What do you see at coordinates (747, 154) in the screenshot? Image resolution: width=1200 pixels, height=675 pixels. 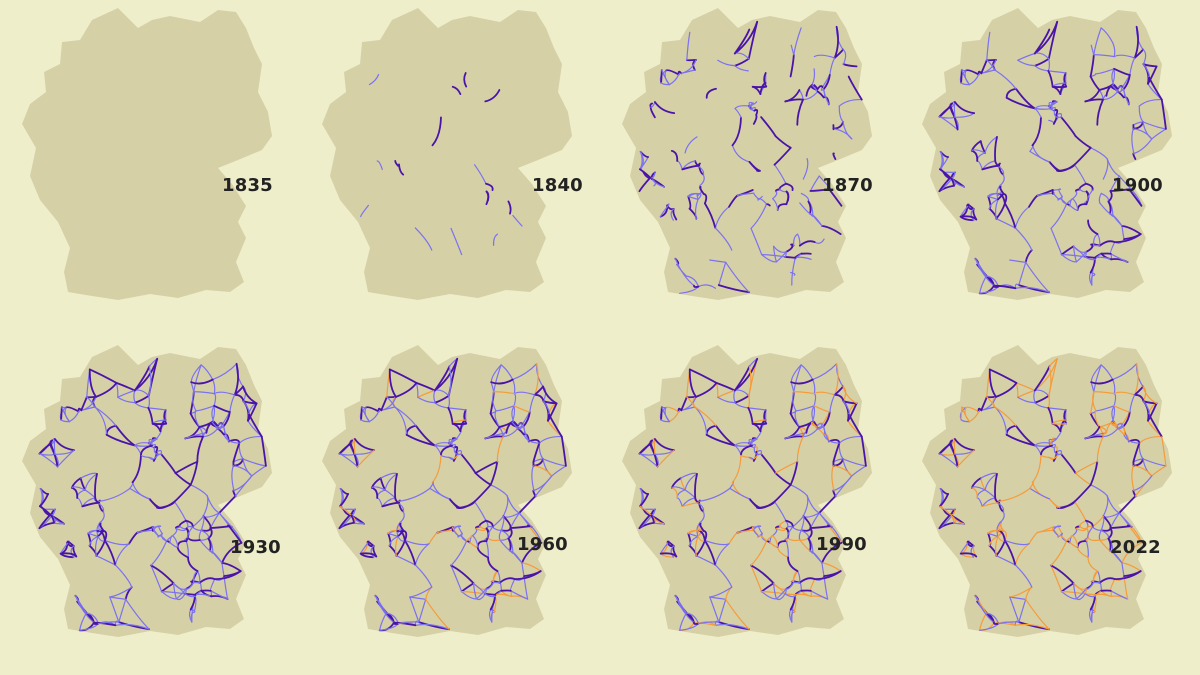 I see `germany-land-shape` at bounding box center [747, 154].